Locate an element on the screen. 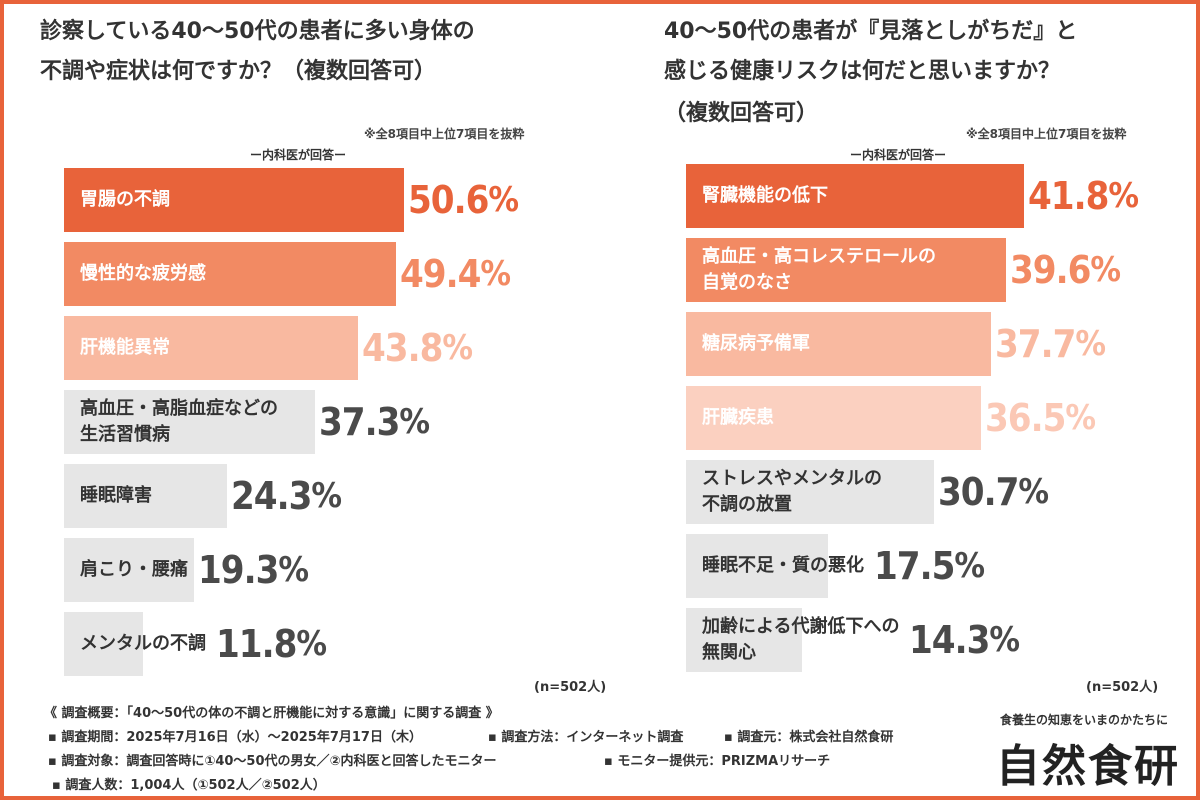  bar-category-label: 高血圧・高コレステロールの 自覚のなさ is located at coordinates (819, 269).